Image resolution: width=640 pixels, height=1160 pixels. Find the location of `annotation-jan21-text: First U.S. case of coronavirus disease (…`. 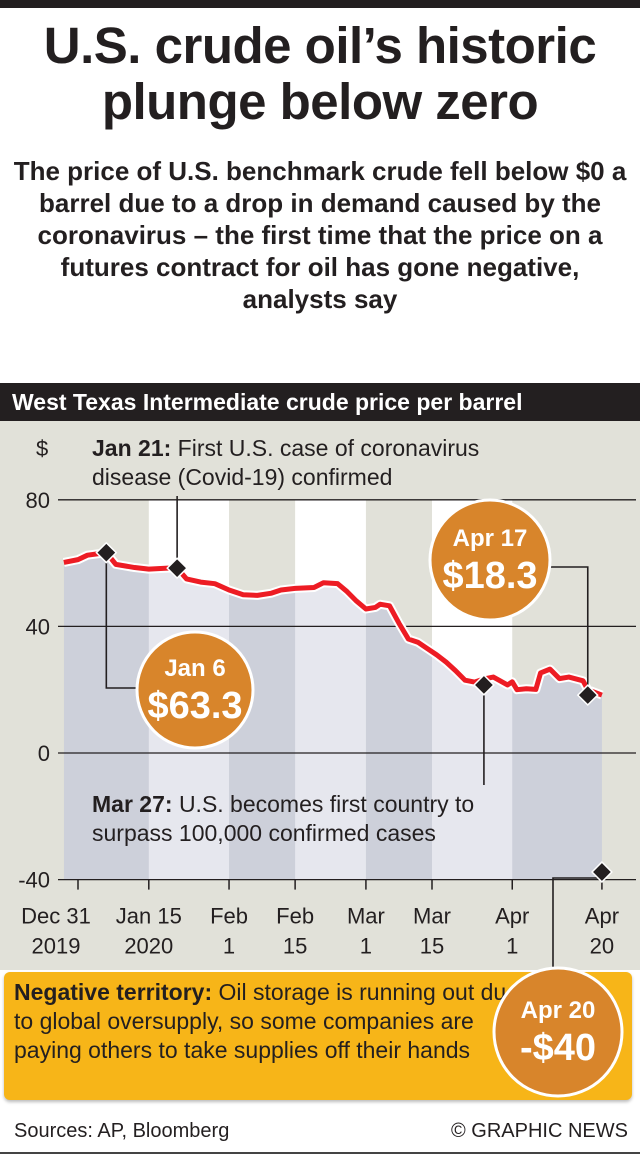

annotation-jan21-text: First U.S. case of coronavirus disease (… is located at coordinates (286, 462).